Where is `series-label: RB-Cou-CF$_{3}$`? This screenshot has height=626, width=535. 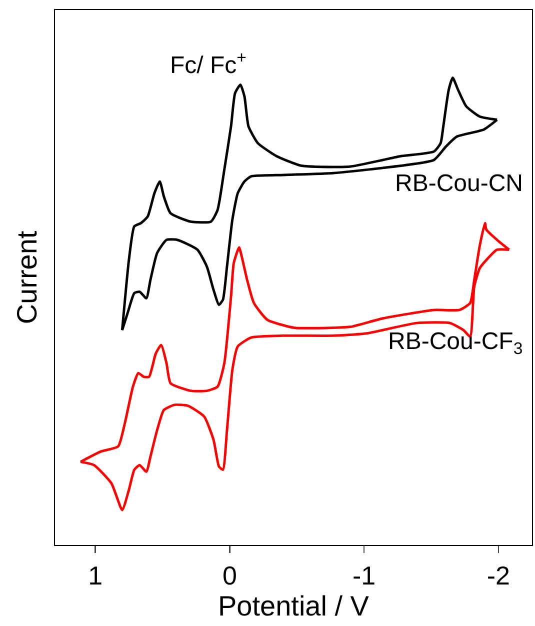
series-label: RB-Cou-CF$_{3}$ is located at coordinates (455, 343).